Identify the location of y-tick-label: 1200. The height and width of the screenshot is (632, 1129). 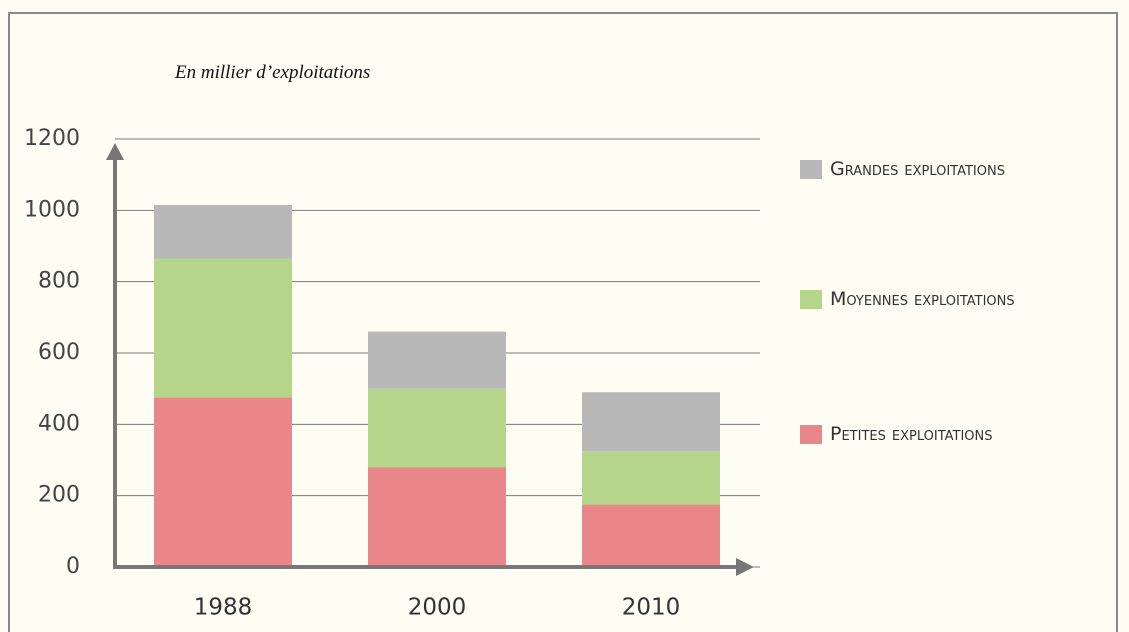
(52, 138).